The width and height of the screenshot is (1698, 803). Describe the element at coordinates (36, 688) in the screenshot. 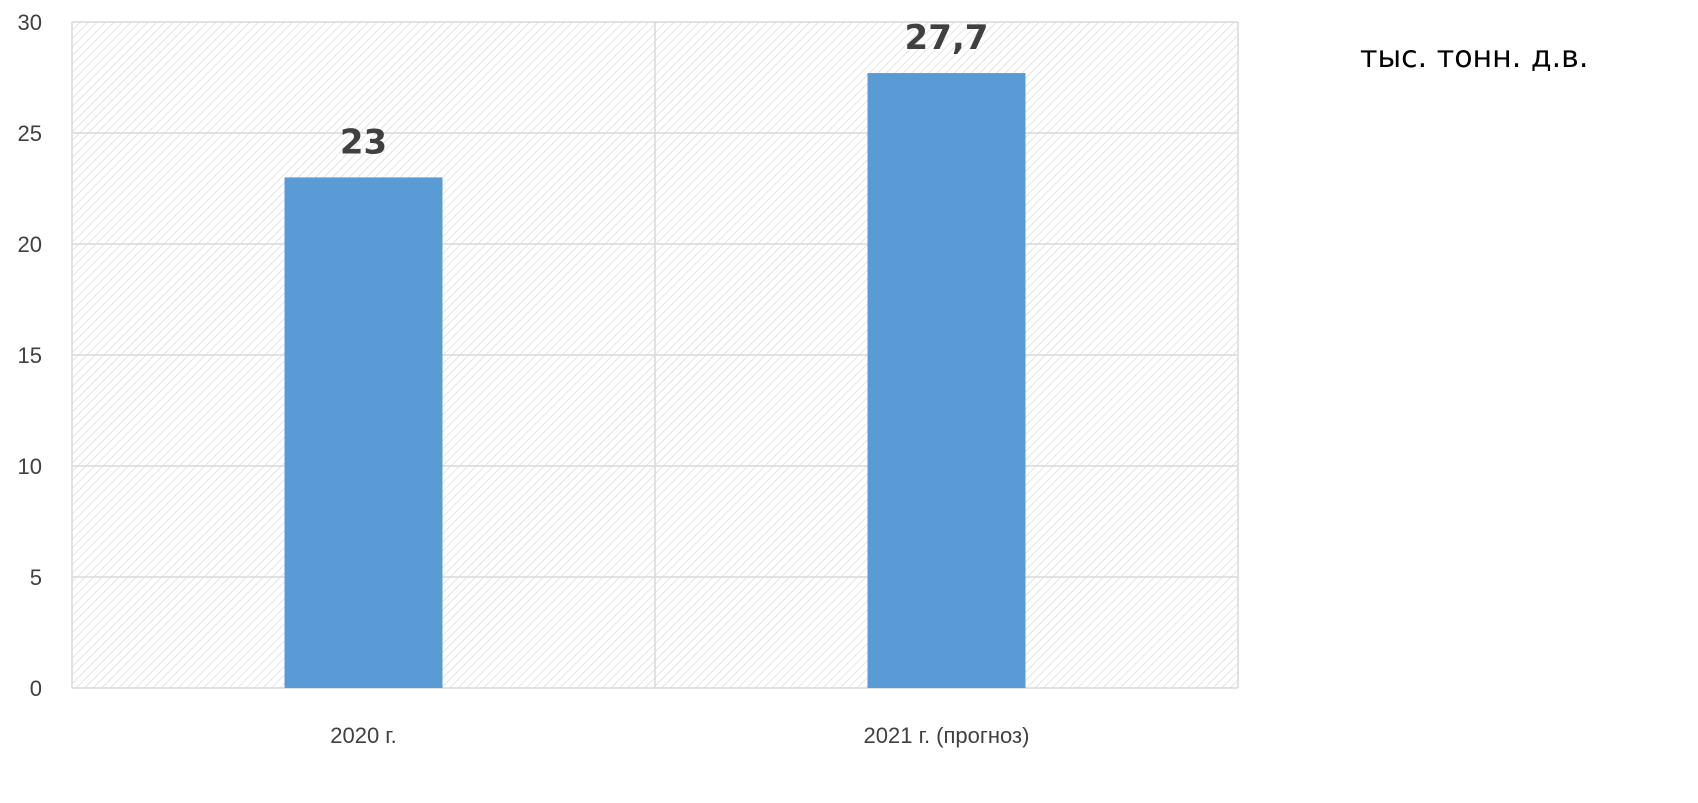

I see `y-tick-label: 0` at that location.